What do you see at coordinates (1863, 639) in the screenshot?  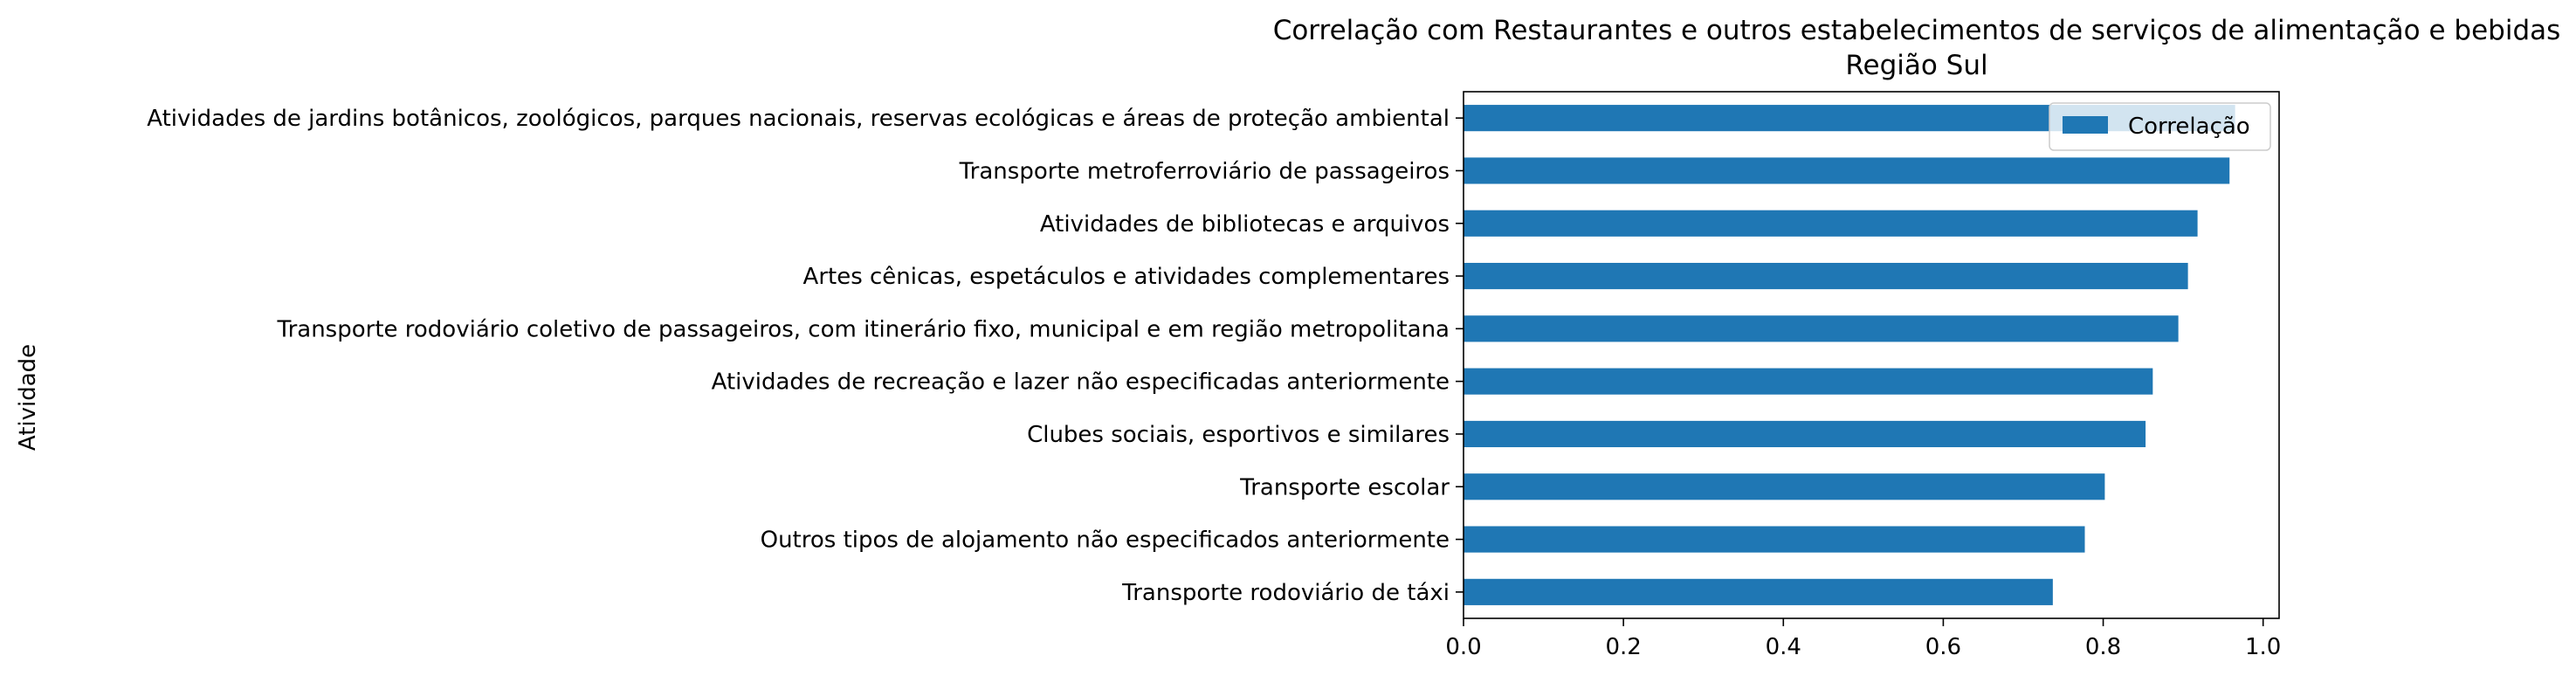 I see `x-tick-labels: 0.0 0.2 0.4 0.6 0.8 1.0` at bounding box center [1863, 639].